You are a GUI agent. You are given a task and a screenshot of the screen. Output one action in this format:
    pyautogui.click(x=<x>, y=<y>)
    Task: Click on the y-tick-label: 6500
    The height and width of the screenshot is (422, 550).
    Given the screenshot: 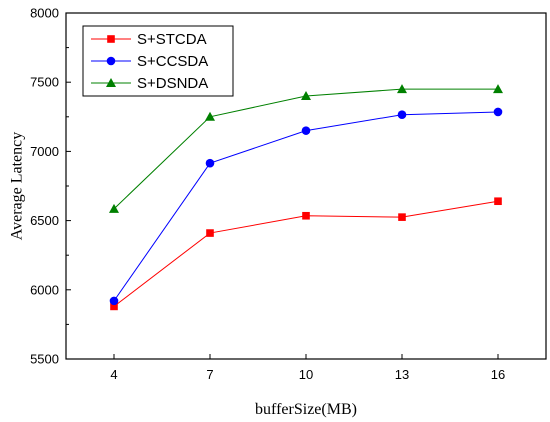 What is the action you would take?
    pyautogui.click(x=44, y=220)
    